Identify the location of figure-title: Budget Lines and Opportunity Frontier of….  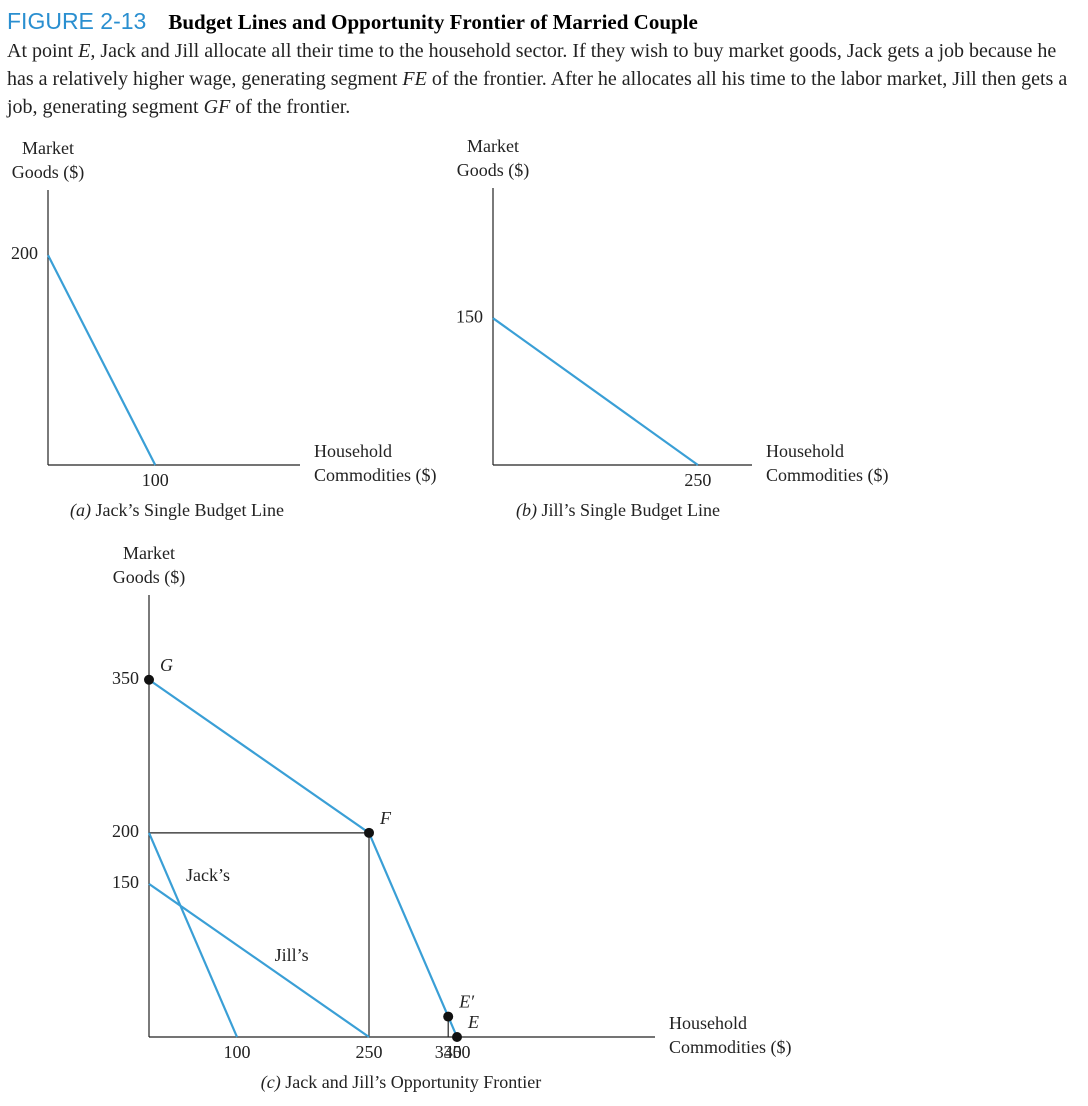
(433, 22).